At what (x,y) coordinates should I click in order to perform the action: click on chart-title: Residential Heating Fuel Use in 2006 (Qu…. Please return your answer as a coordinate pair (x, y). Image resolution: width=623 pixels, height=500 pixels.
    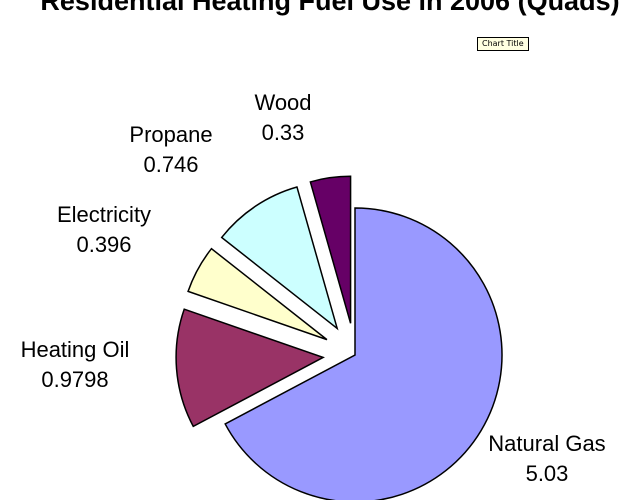
    Looking at the image, I should click on (330, 8).